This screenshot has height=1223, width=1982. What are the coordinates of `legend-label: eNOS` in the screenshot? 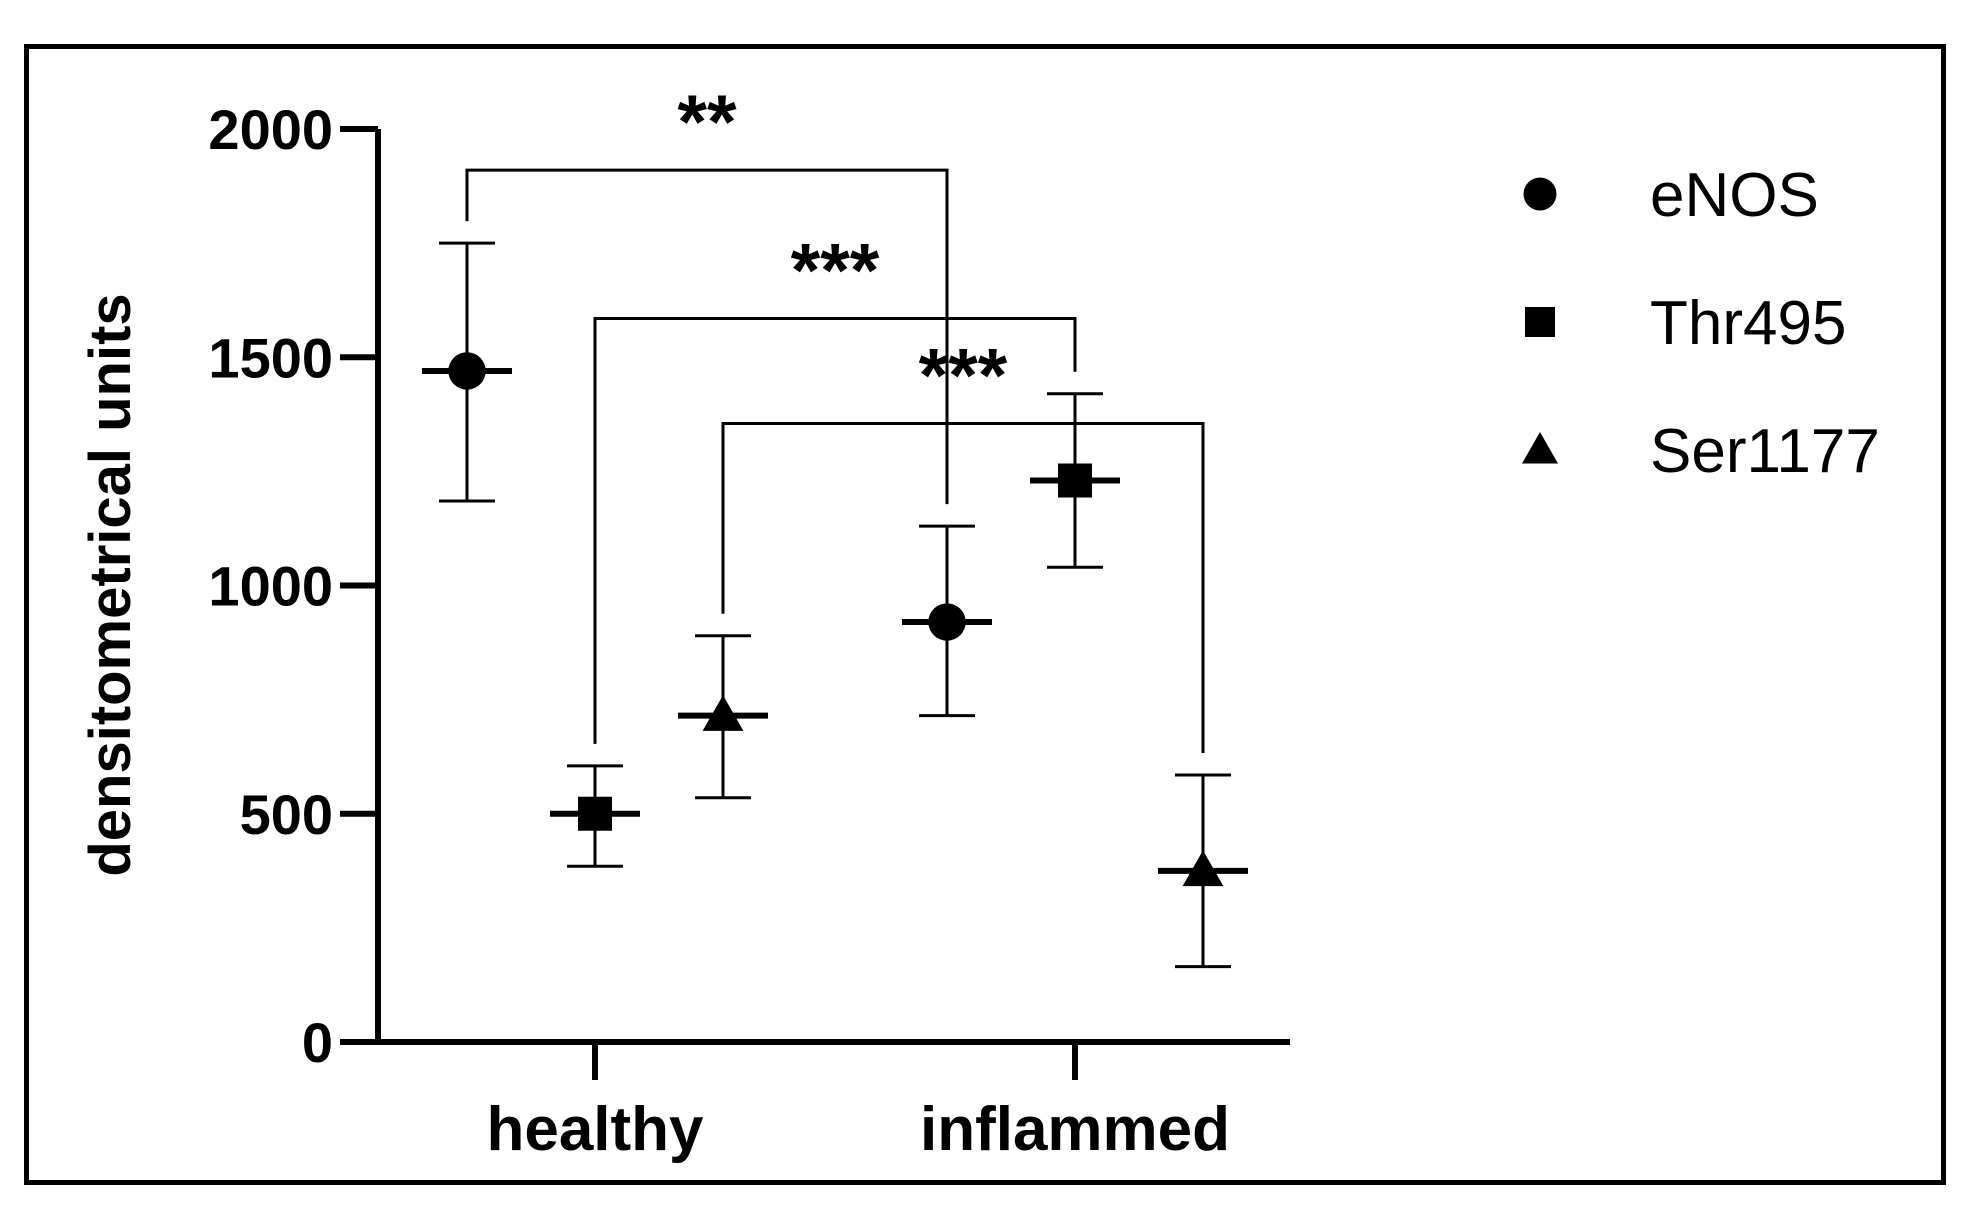 It's located at (1734, 195).